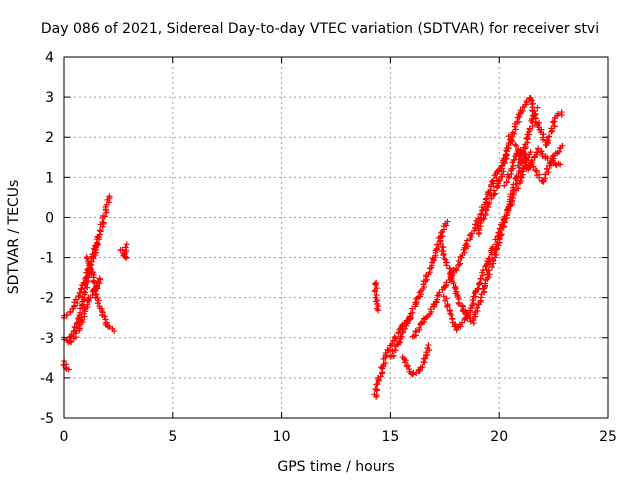 The image size is (640, 480). Describe the element at coordinates (14, 237) in the screenshot. I see `y-axis-label: SDTVAR / TECUs` at that location.